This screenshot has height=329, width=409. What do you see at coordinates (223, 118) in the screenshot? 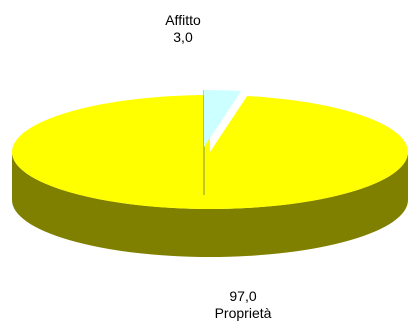
I see `pie-slice-affitto` at bounding box center [223, 118].